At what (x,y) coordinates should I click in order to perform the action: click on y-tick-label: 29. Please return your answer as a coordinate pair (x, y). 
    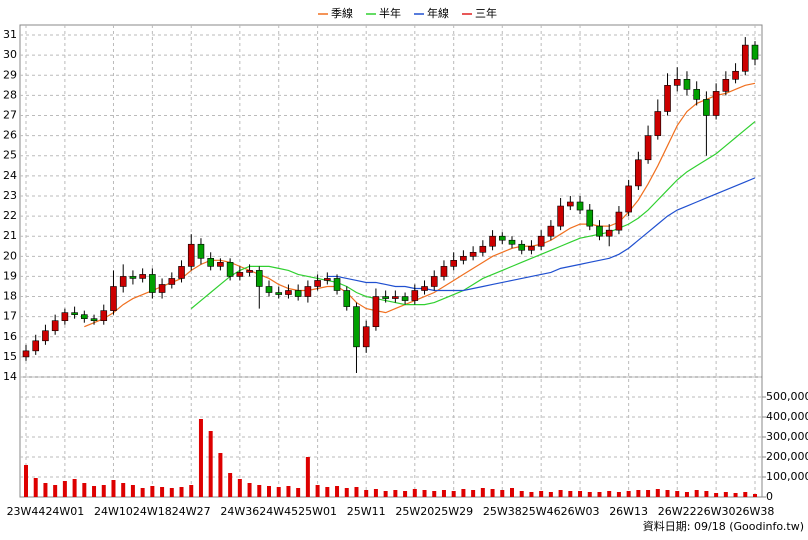
    Looking at the image, I should click on (10, 74).